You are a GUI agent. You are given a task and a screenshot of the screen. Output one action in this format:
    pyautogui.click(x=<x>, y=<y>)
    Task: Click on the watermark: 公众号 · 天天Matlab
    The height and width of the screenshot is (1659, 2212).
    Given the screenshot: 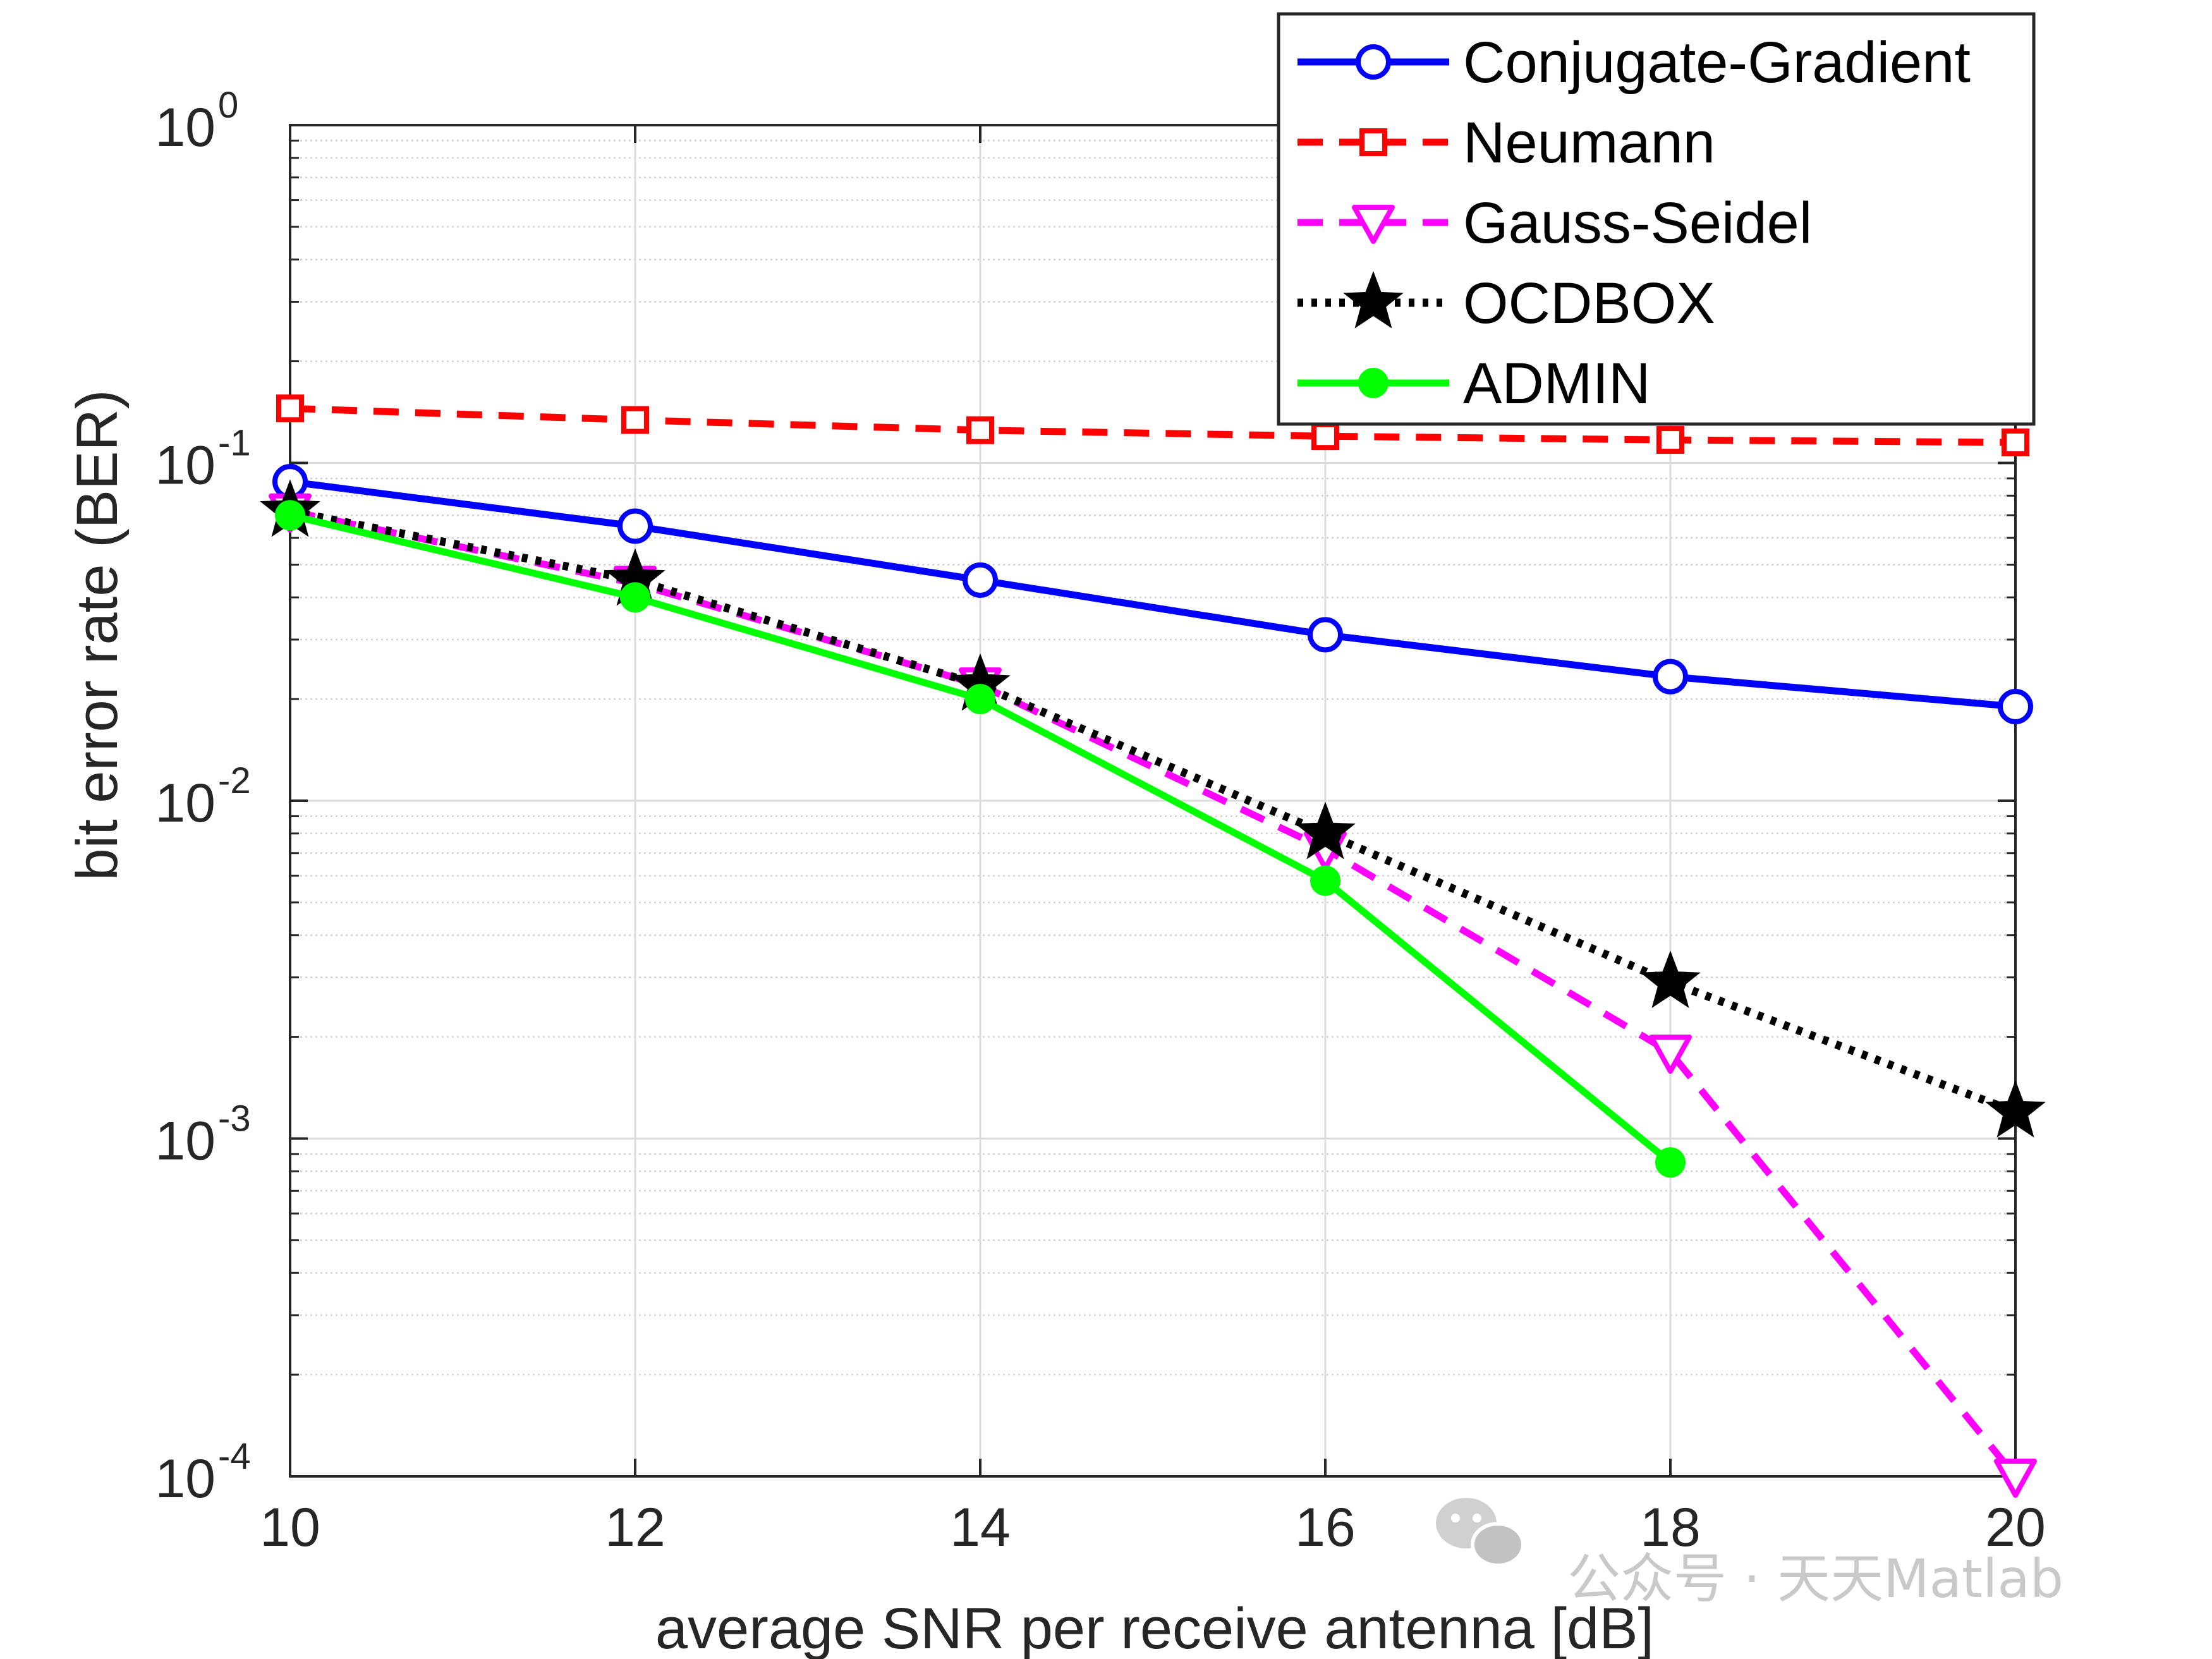 What is the action you would take?
    pyautogui.click(x=1749, y=1554)
    